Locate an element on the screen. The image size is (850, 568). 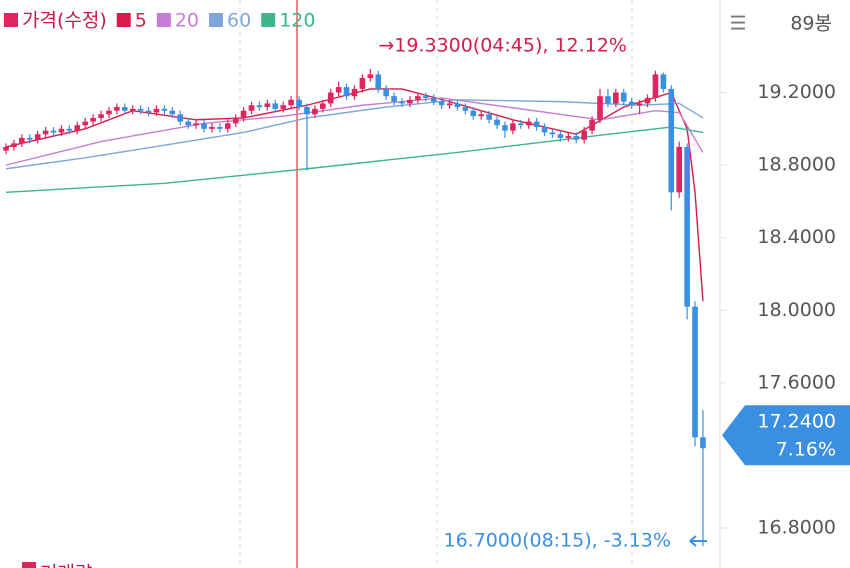
y-tick-label: 16.8000 is located at coordinates (796, 528).